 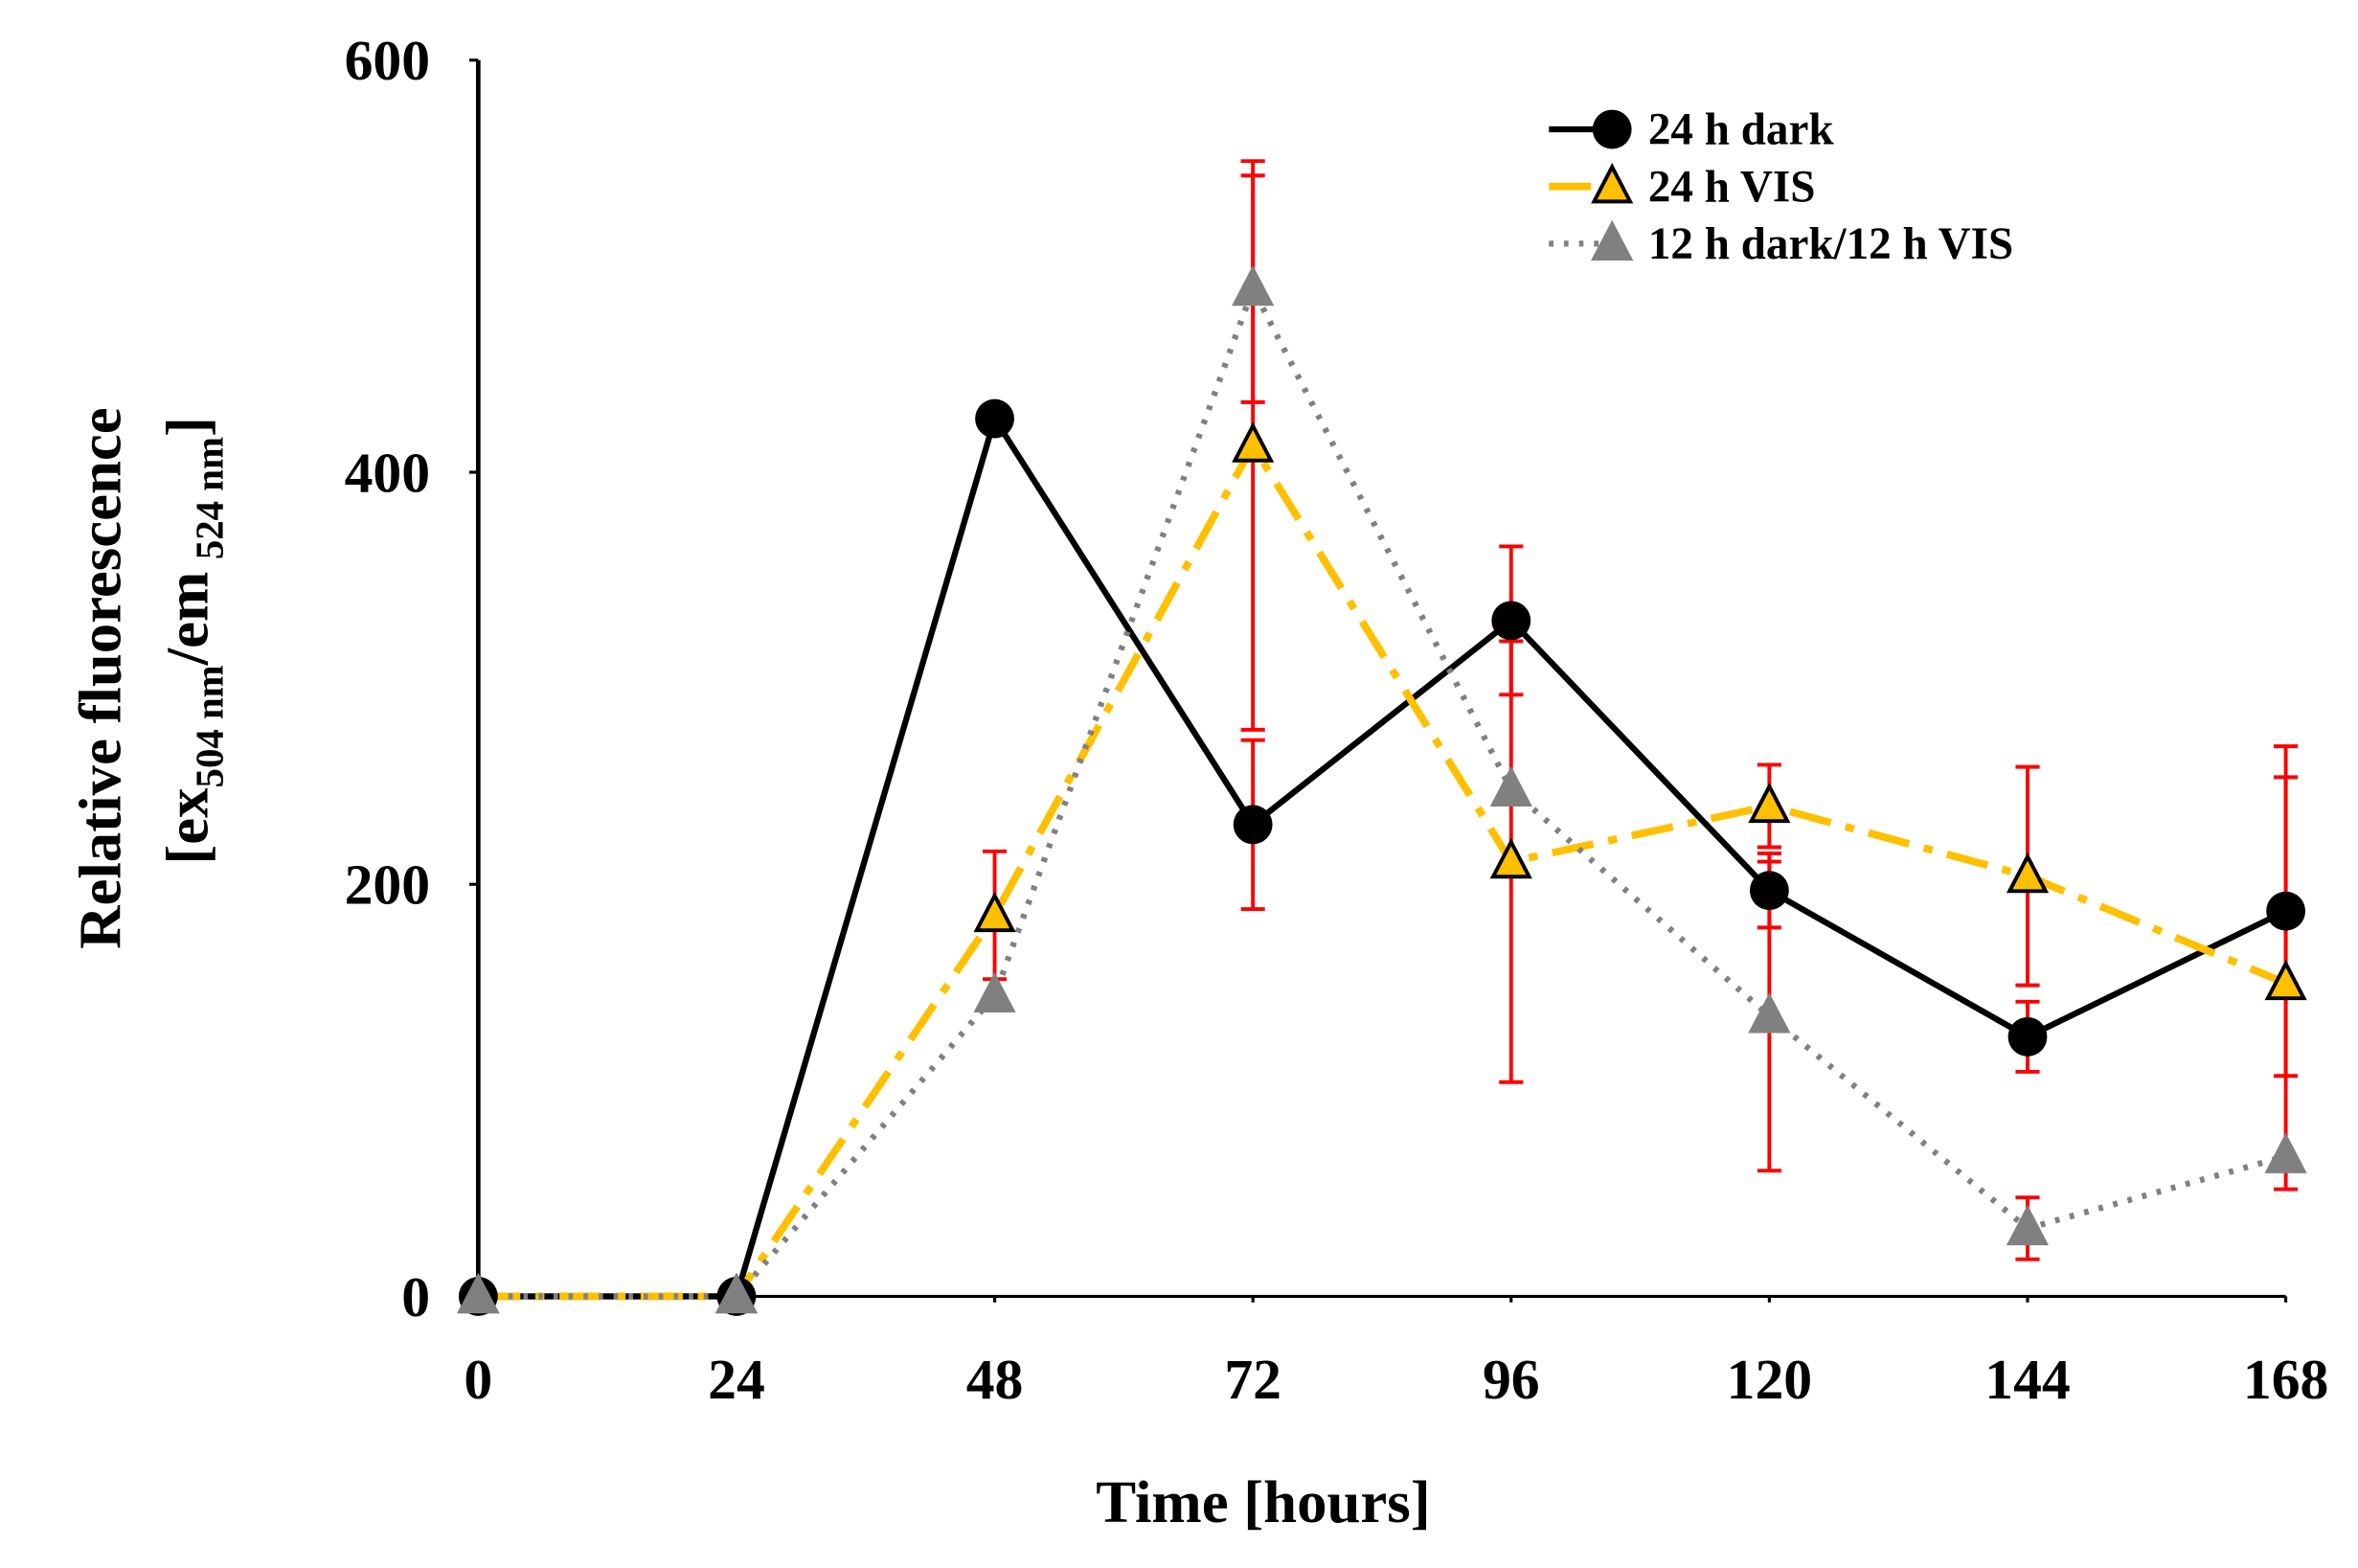 What do you see at coordinates (387, 473) in the screenshot?
I see `y-tick-label: 400` at bounding box center [387, 473].